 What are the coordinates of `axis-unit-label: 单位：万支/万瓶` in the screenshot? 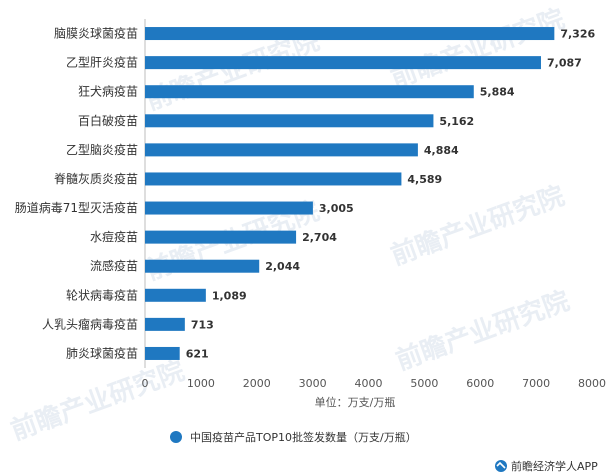 It's located at (355, 402).